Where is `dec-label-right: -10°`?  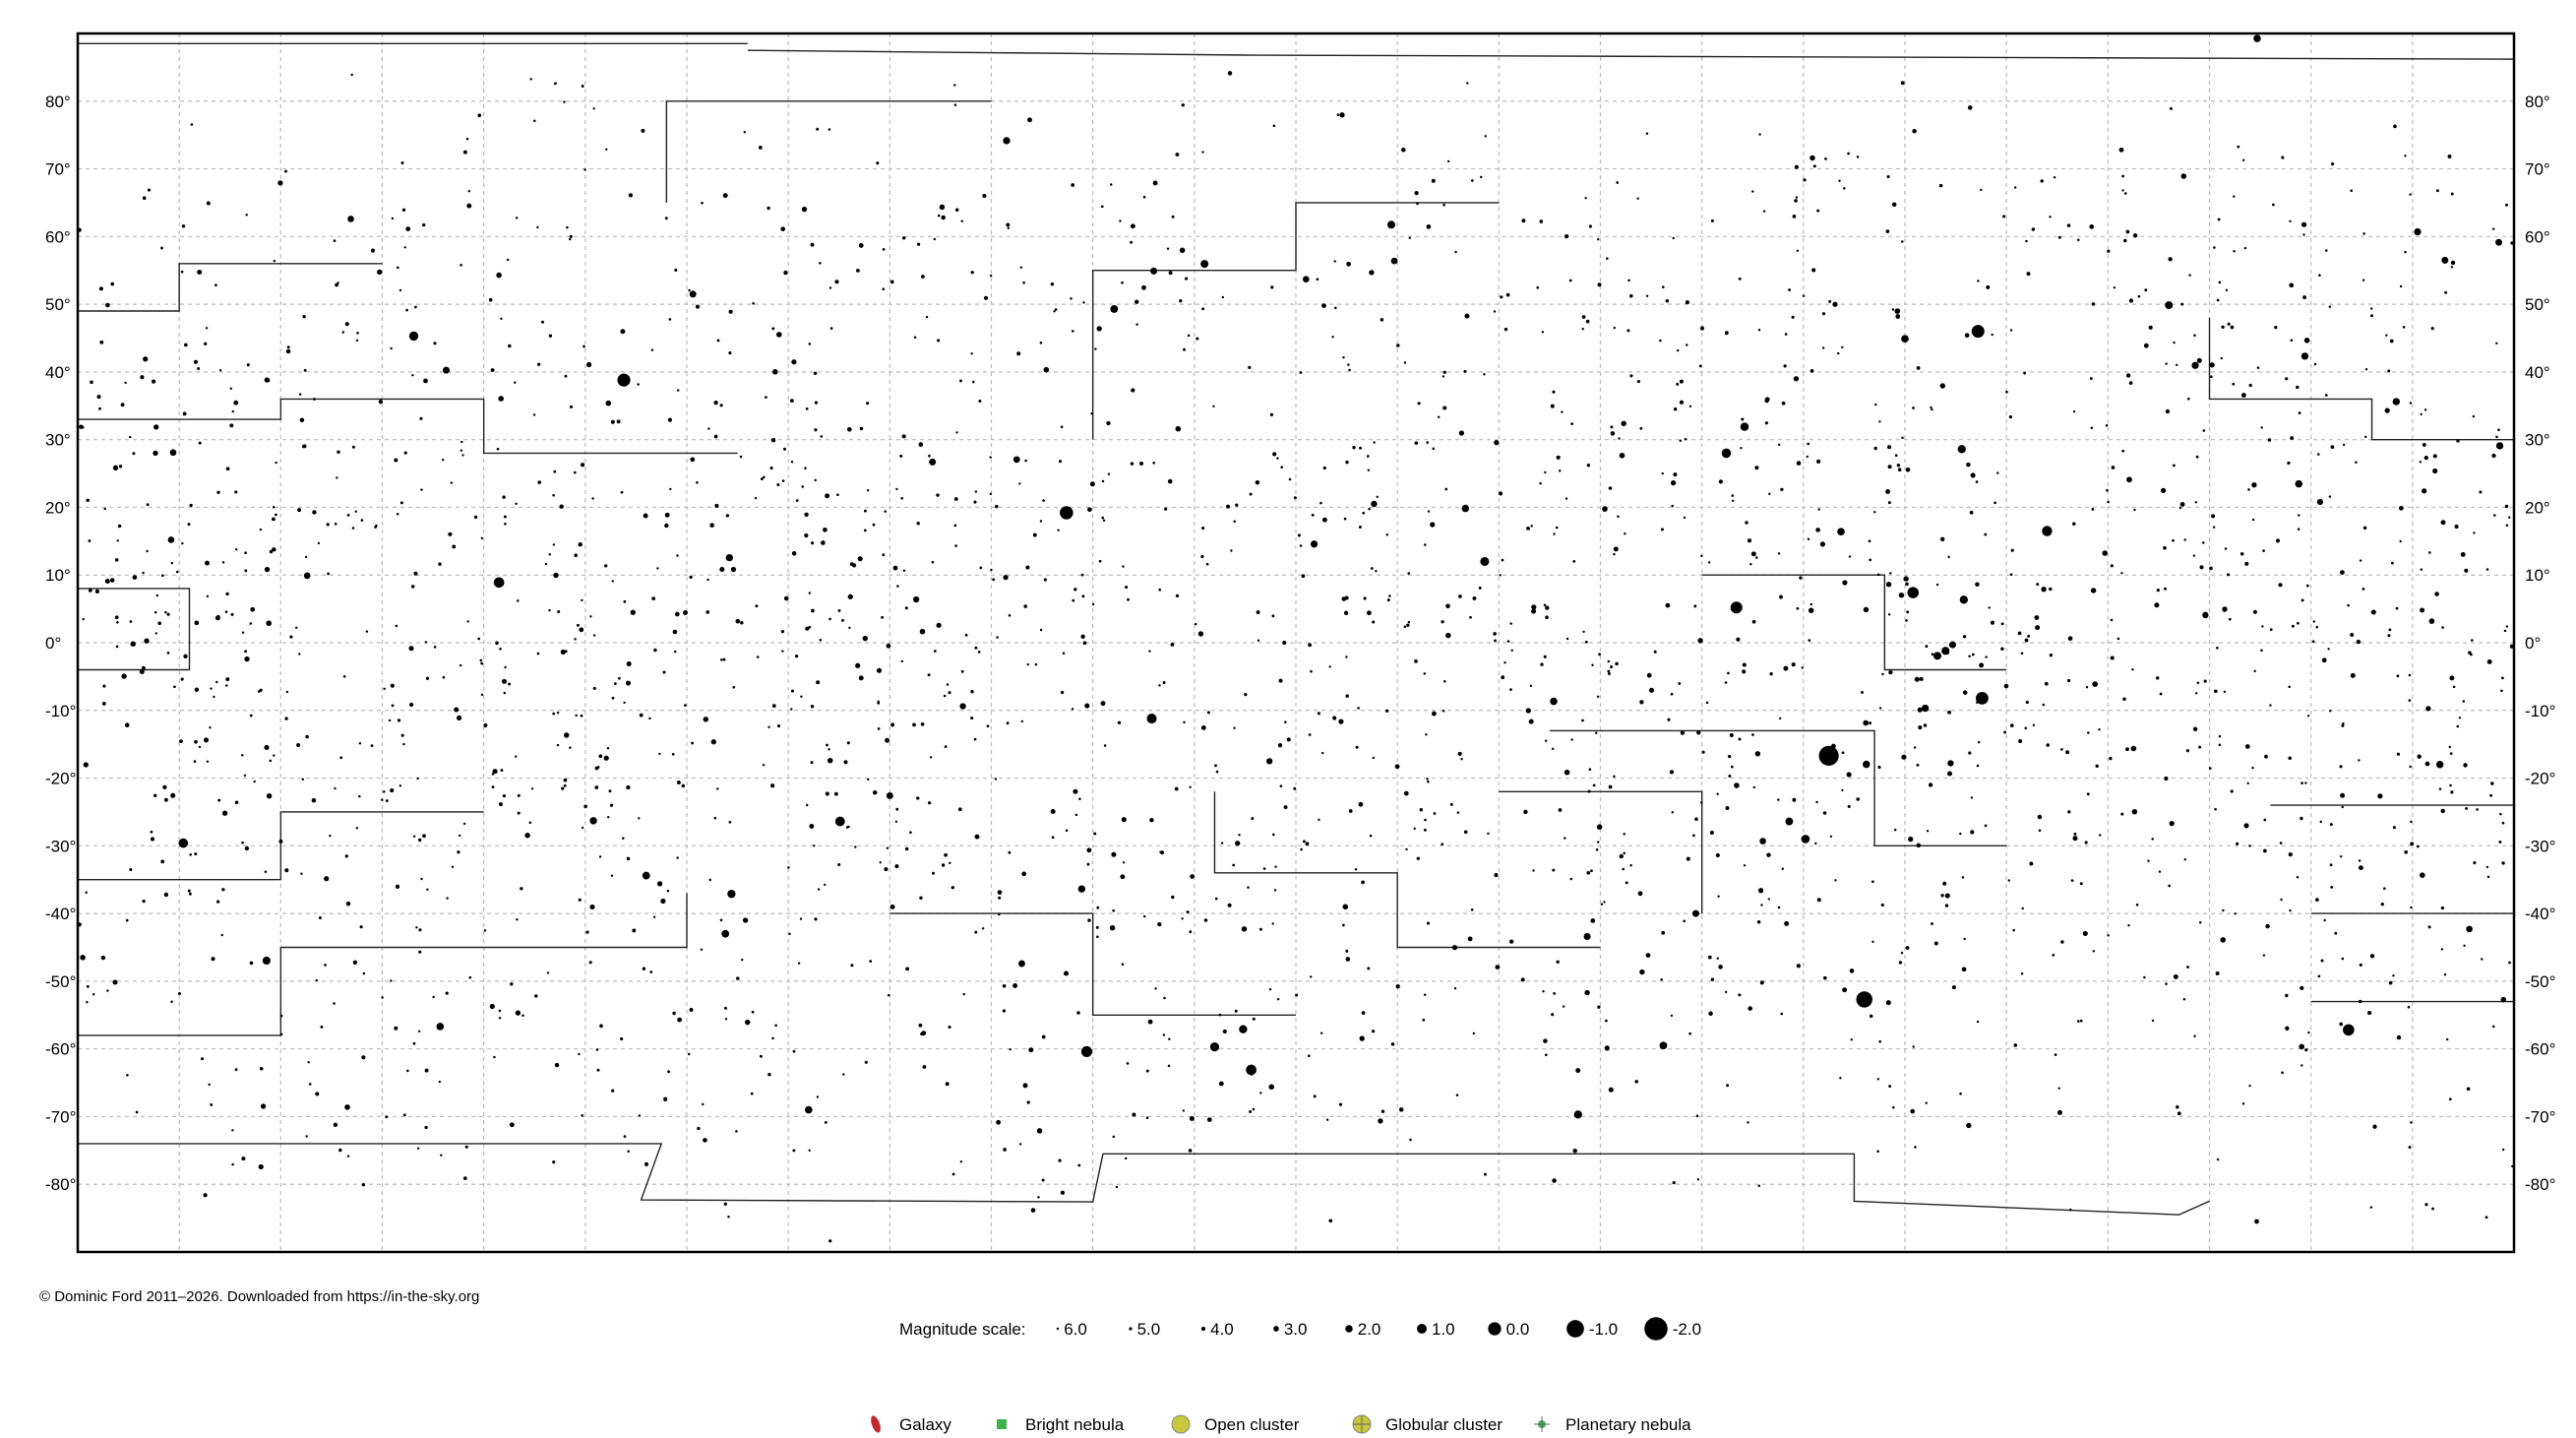 dec-label-right: -10° is located at coordinates (2540, 711).